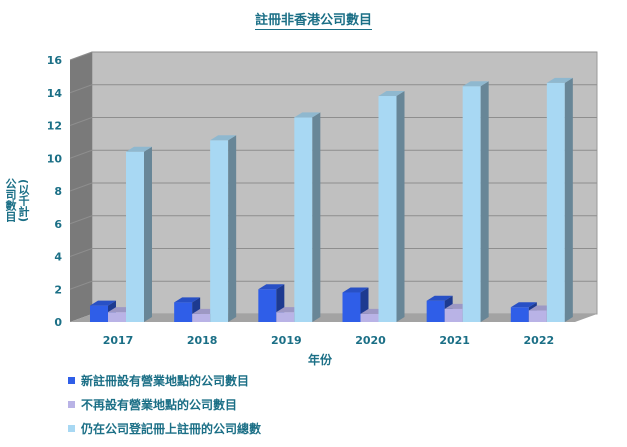 This screenshot has height=447, width=627. I want to click on legend-item: 新註冊設有營業地點的公司數目, so click(164, 380).